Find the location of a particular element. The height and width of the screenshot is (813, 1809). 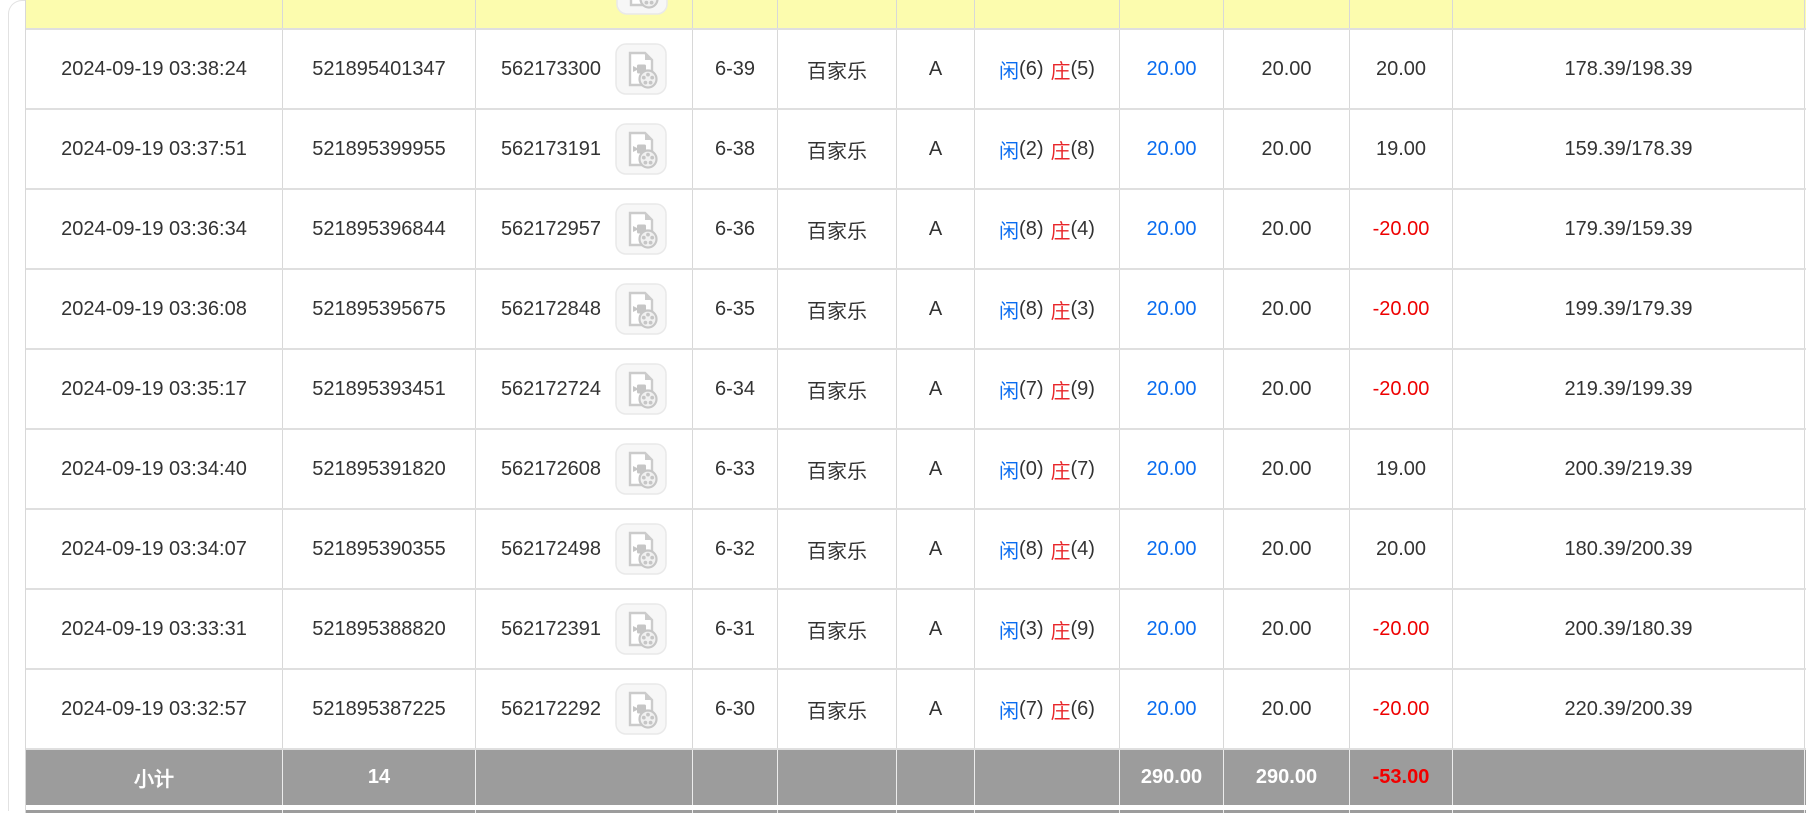

table-round: 6-36 is located at coordinates (735, 229).